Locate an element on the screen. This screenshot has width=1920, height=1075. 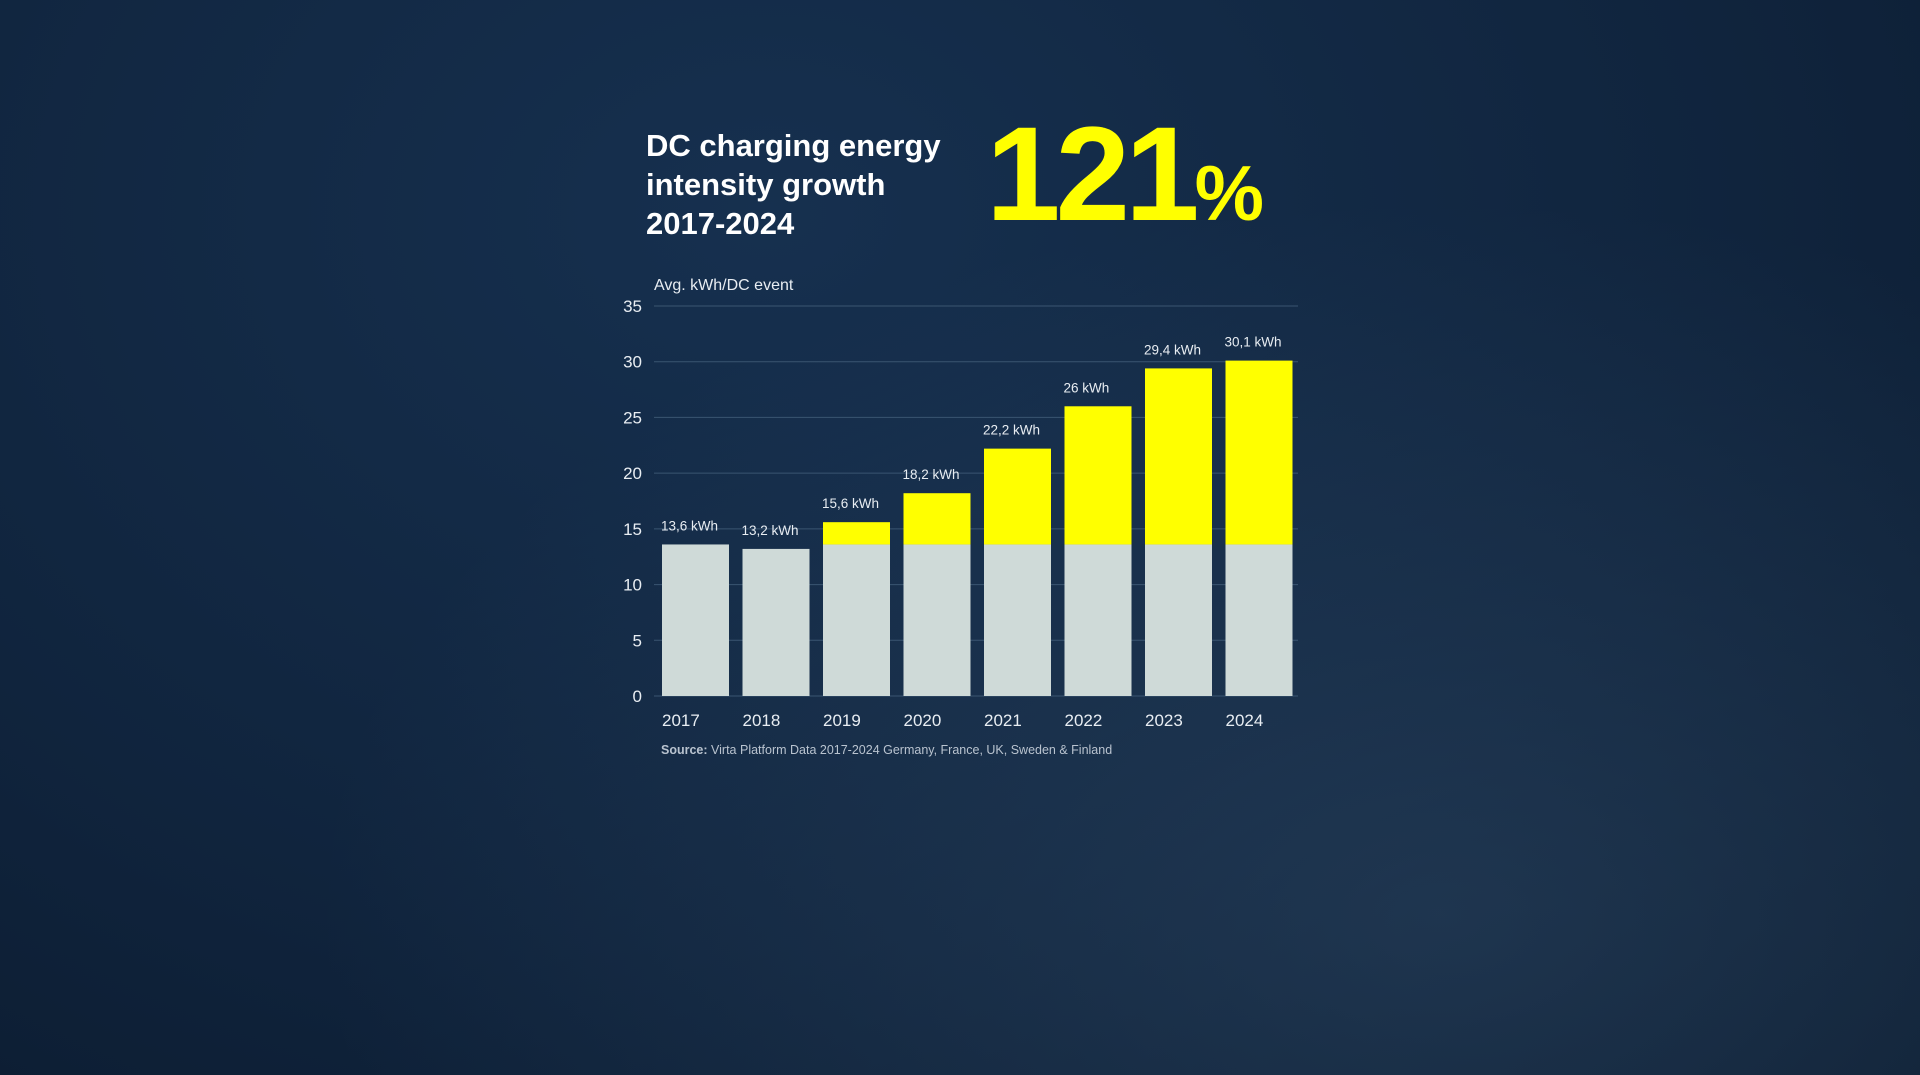
x-tick-label-2024: 2024 is located at coordinates (1245, 719).